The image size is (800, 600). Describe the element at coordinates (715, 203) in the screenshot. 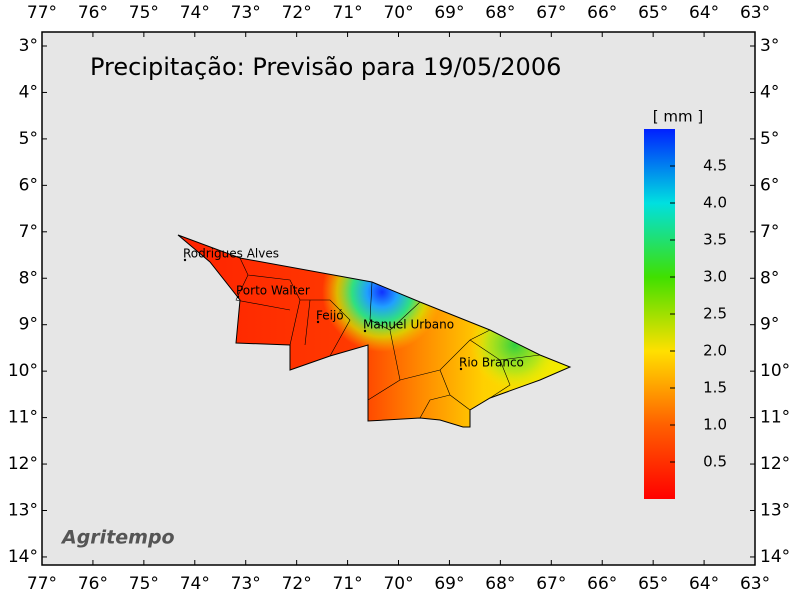

I see `colorbar-tick-label: 4.0` at that location.